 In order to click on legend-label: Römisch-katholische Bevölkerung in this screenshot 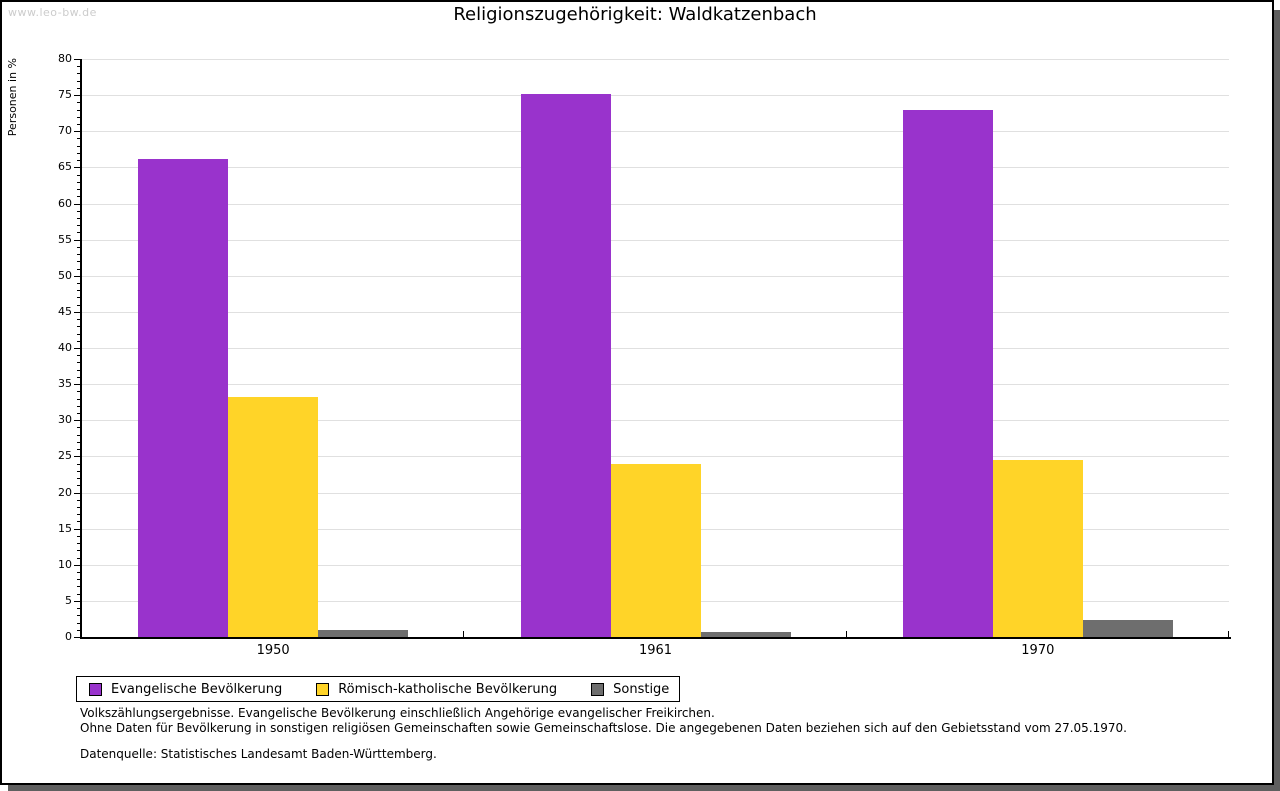, I will do `click(448, 689)`.